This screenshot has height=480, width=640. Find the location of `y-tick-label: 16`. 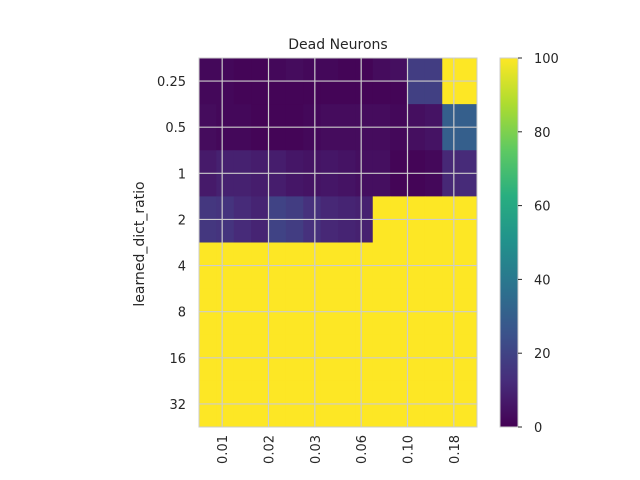

y-tick-label: 16 is located at coordinates (177, 359).